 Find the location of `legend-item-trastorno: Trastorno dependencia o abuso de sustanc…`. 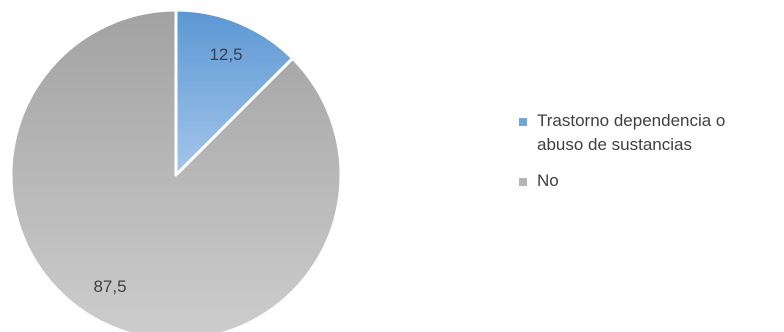

legend-item-trastorno: Trastorno dependencia o abuso de sustanc… is located at coordinates (650, 133).